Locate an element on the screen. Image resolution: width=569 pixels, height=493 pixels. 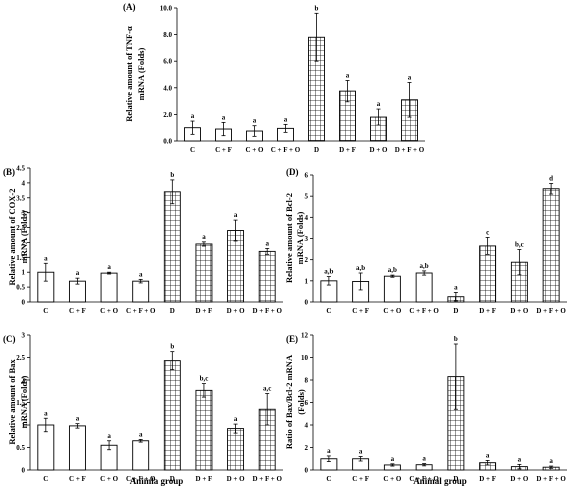
y-axis-label: Ratio of Bax/Bcl-2 mRNA is located at coordinates (289, 401).